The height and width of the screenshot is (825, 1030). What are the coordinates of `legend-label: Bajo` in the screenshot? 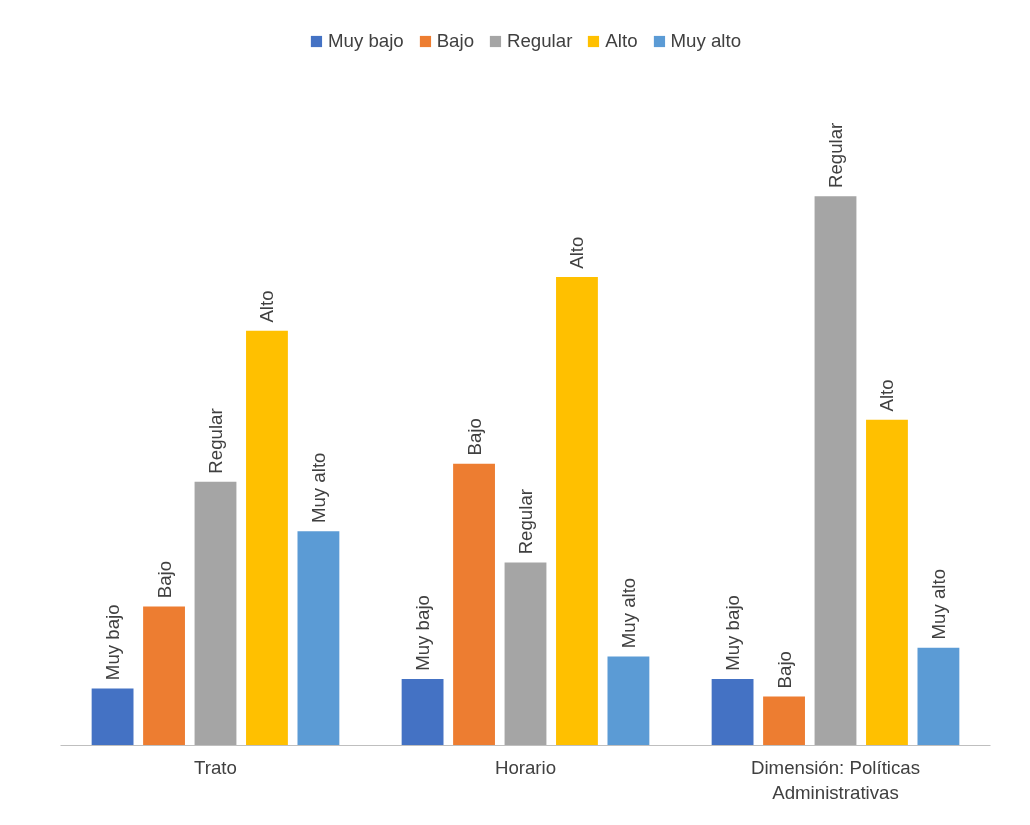 It's located at (455, 41).